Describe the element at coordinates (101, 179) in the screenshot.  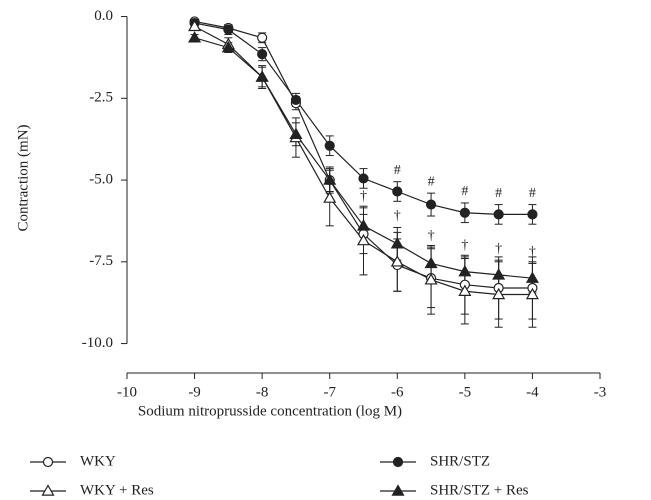
I see `y-tick-label: -5.0` at that location.